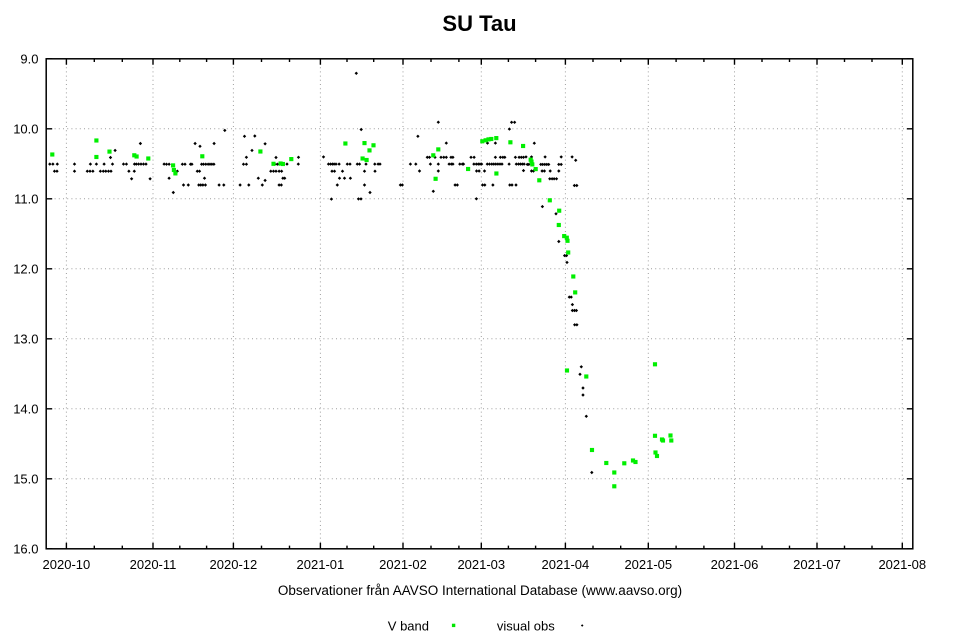  What do you see at coordinates (817, 564) in the screenshot?
I see `svg-text: 2021-07` at bounding box center [817, 564].